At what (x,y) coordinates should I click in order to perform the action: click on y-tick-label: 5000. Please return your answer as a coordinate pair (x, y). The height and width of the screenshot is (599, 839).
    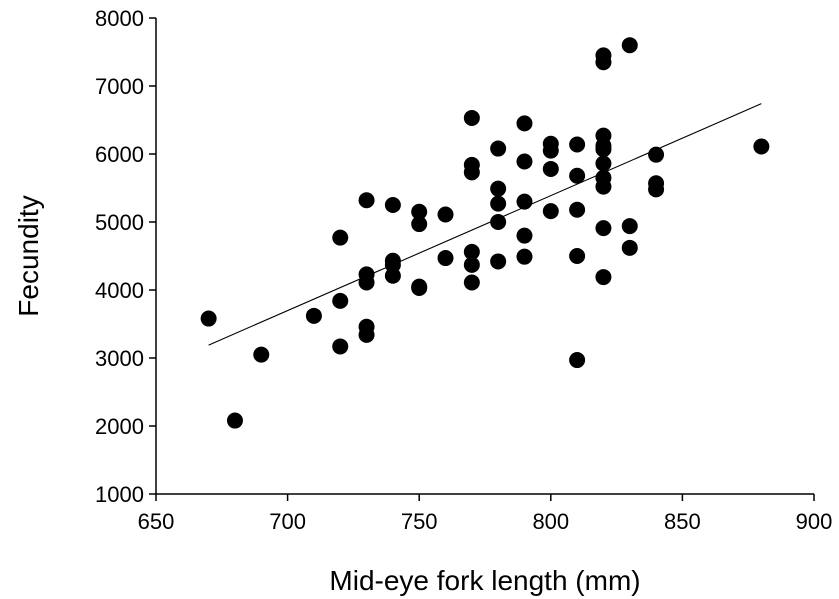
    Looking at the image, I should click on (119, 222).